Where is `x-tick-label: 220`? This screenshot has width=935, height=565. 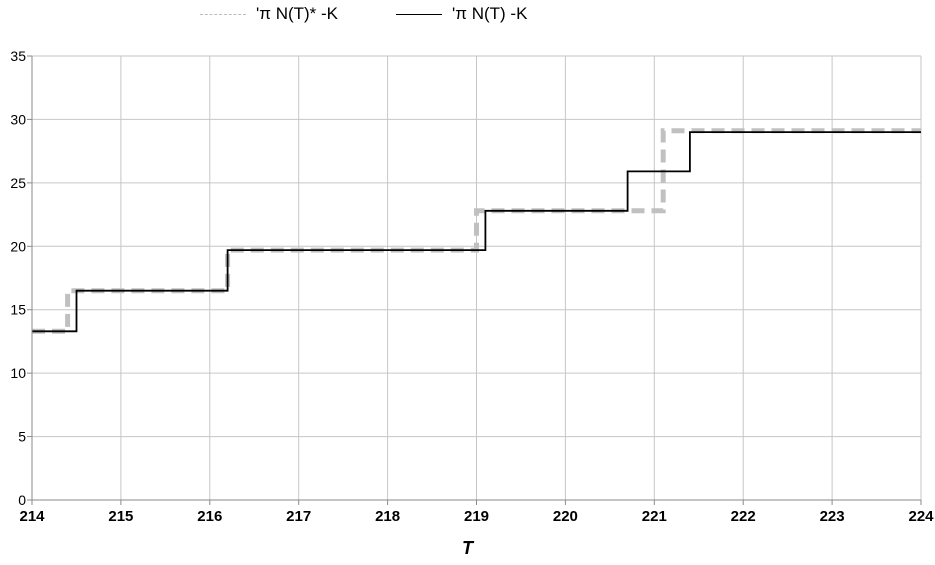 x-tick-label: 220 is located at coordinates (565, 516).